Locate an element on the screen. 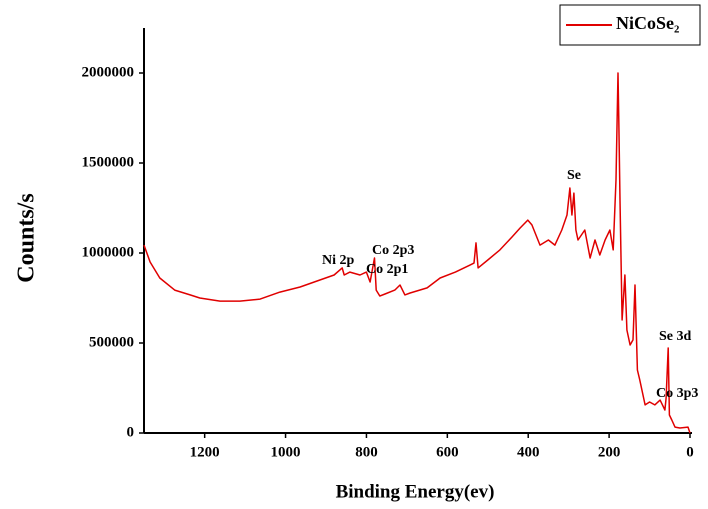 The image size is (708, 509). x-axis-label: Binding Energy(ev) is located at coordinates (415, 491).